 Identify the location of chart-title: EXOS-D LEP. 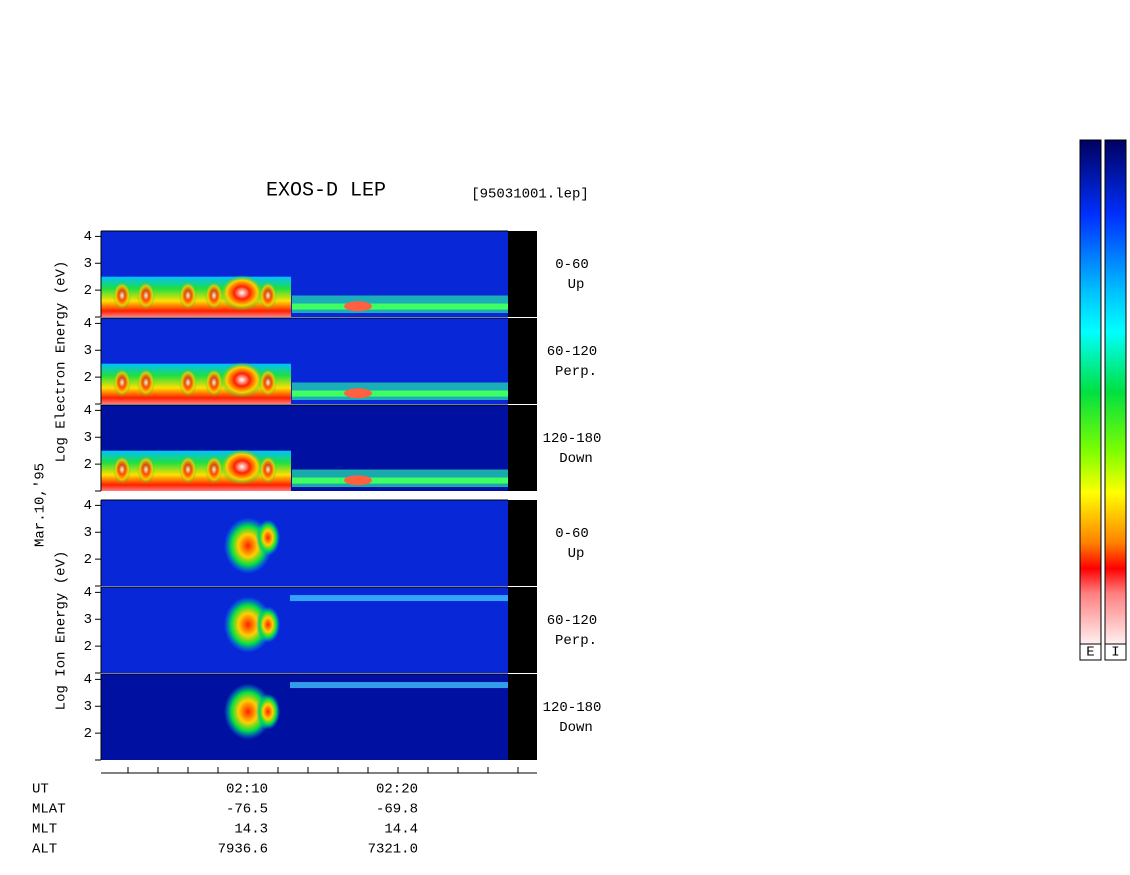
(326, 190).